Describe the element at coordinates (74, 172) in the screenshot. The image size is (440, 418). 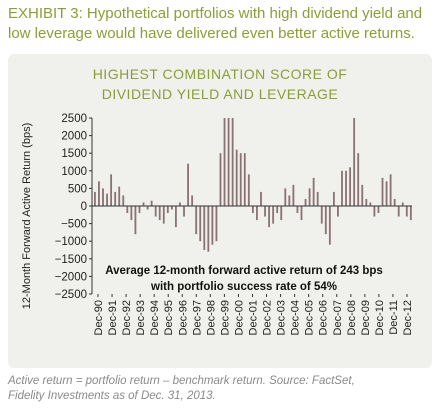
I see `y-tick-label: 1000` at that location.